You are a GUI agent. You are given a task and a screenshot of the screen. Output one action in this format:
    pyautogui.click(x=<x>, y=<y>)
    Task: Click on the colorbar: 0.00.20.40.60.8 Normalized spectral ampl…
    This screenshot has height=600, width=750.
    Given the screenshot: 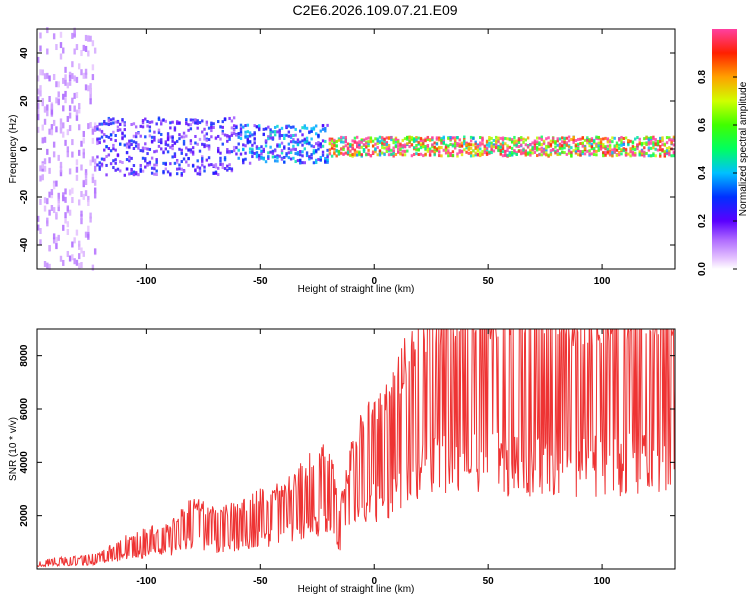 What is the action you would take?
    pyautogui.click(x=723, y=152)
    